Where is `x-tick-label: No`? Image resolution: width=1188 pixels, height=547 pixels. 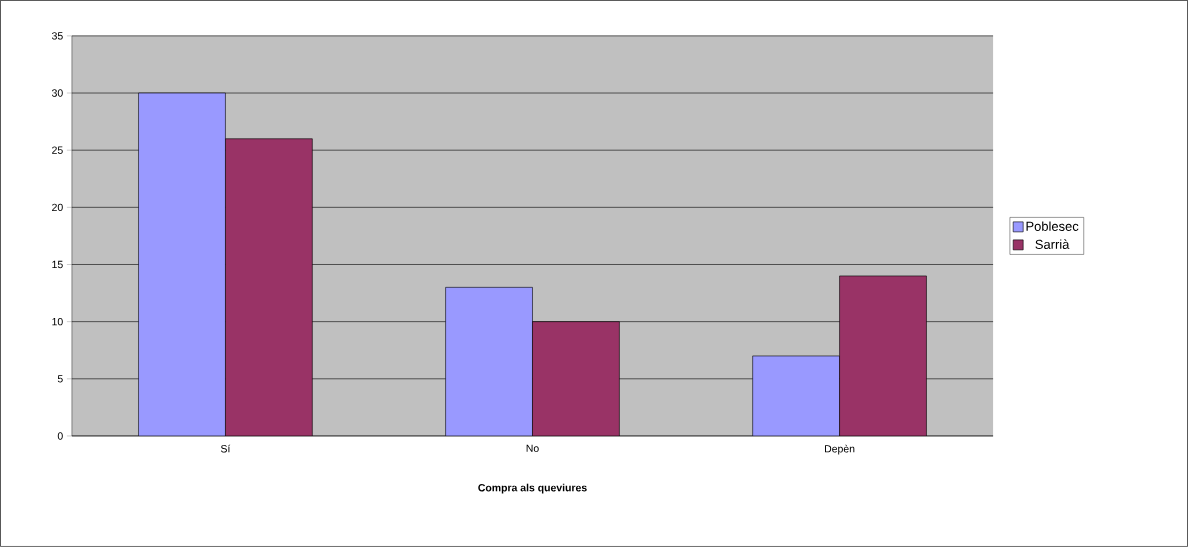
x-tick-label: No is located at coordinates (532, 448).